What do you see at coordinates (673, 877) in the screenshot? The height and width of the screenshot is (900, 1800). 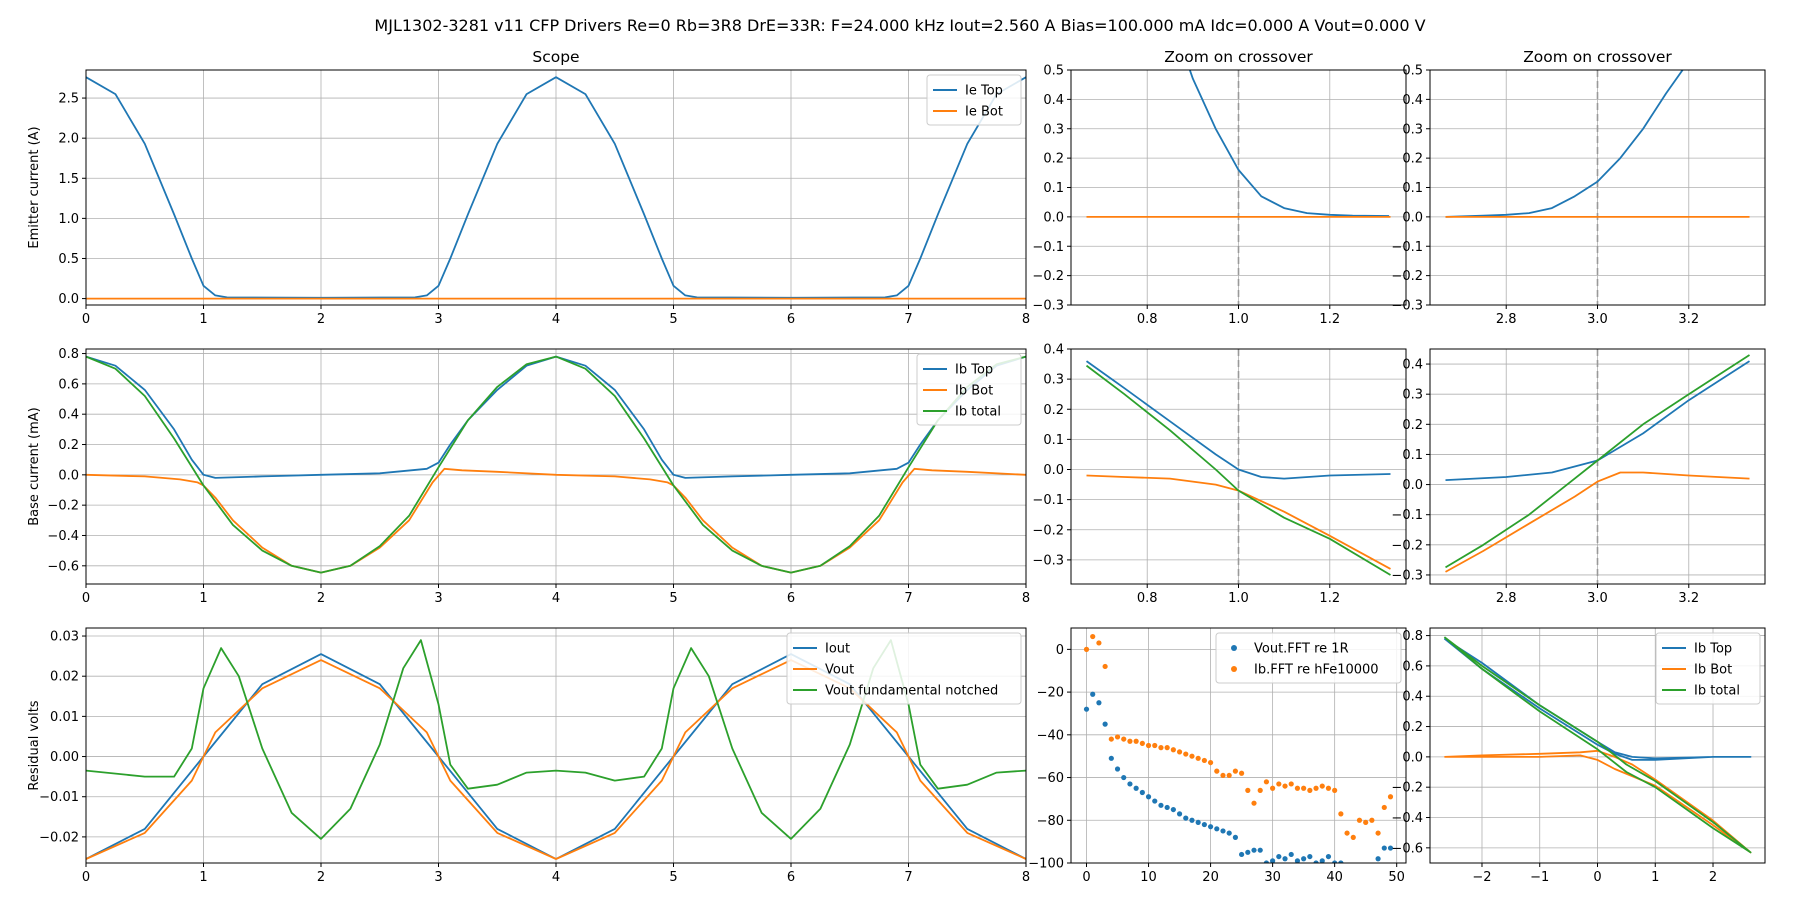 I see `x-tick-label: 5` at bounding box center [673, 877].